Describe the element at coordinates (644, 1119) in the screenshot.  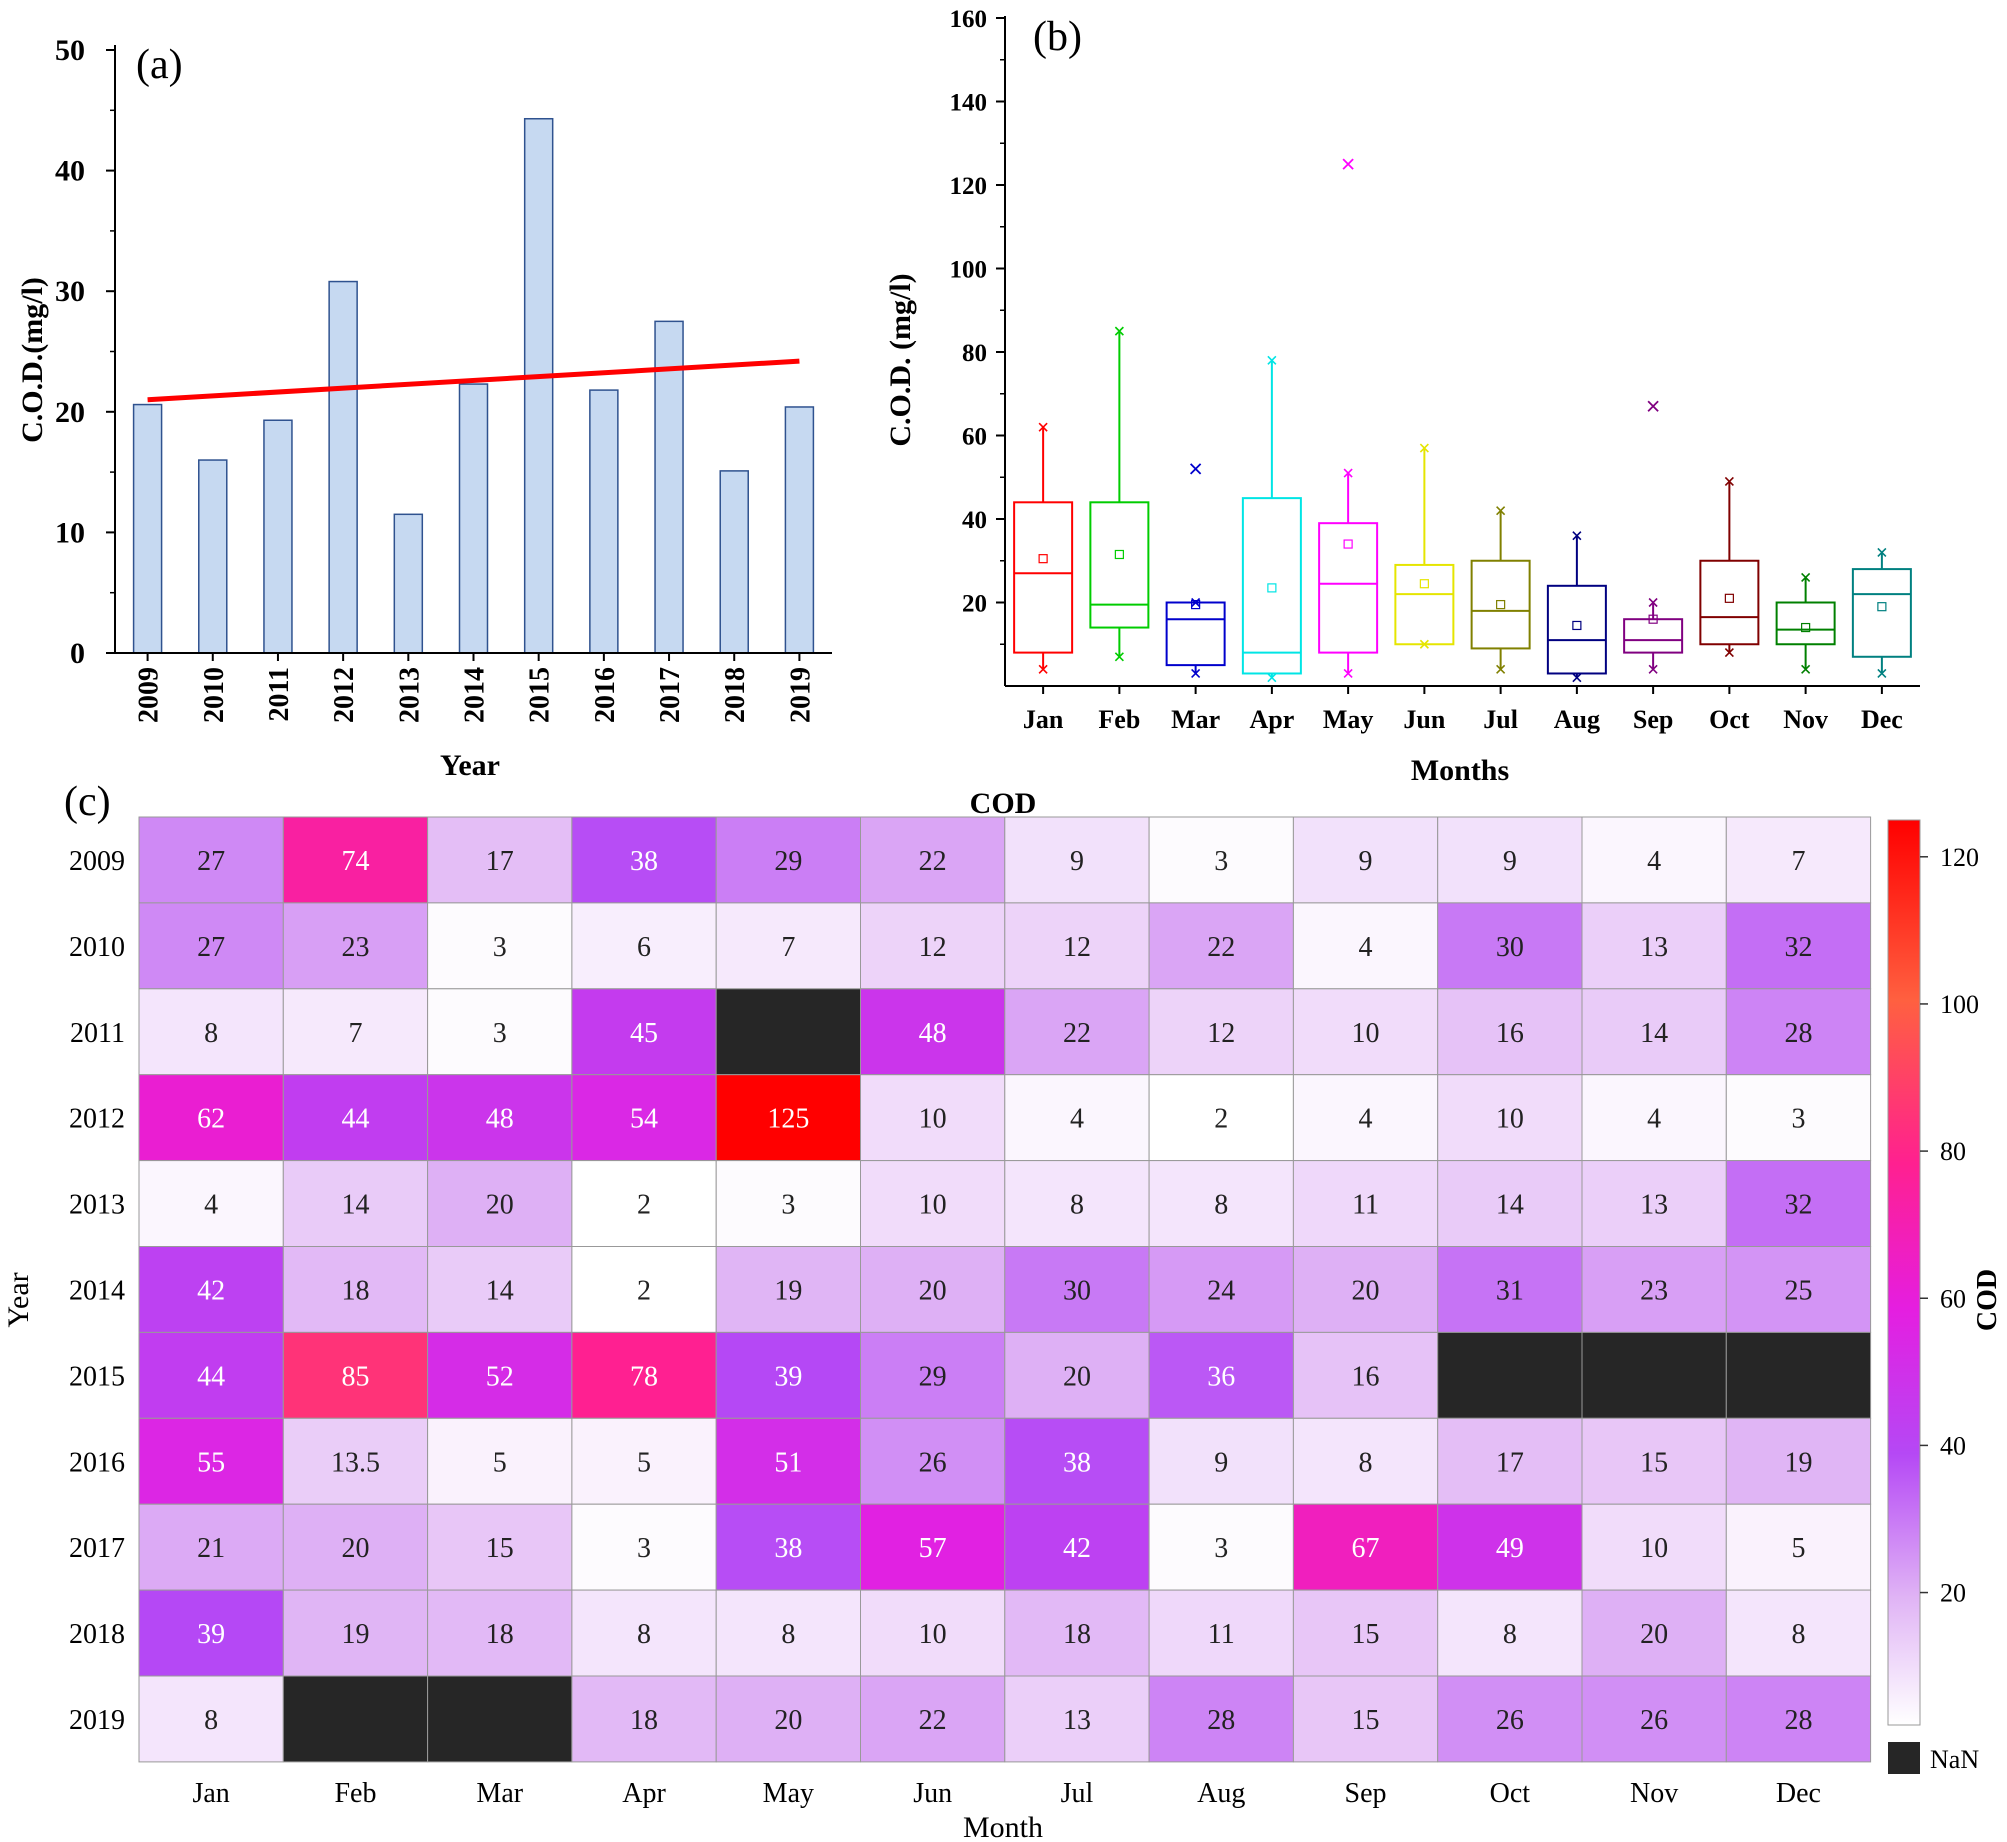
I see `heatmap-value: 54` at that location.